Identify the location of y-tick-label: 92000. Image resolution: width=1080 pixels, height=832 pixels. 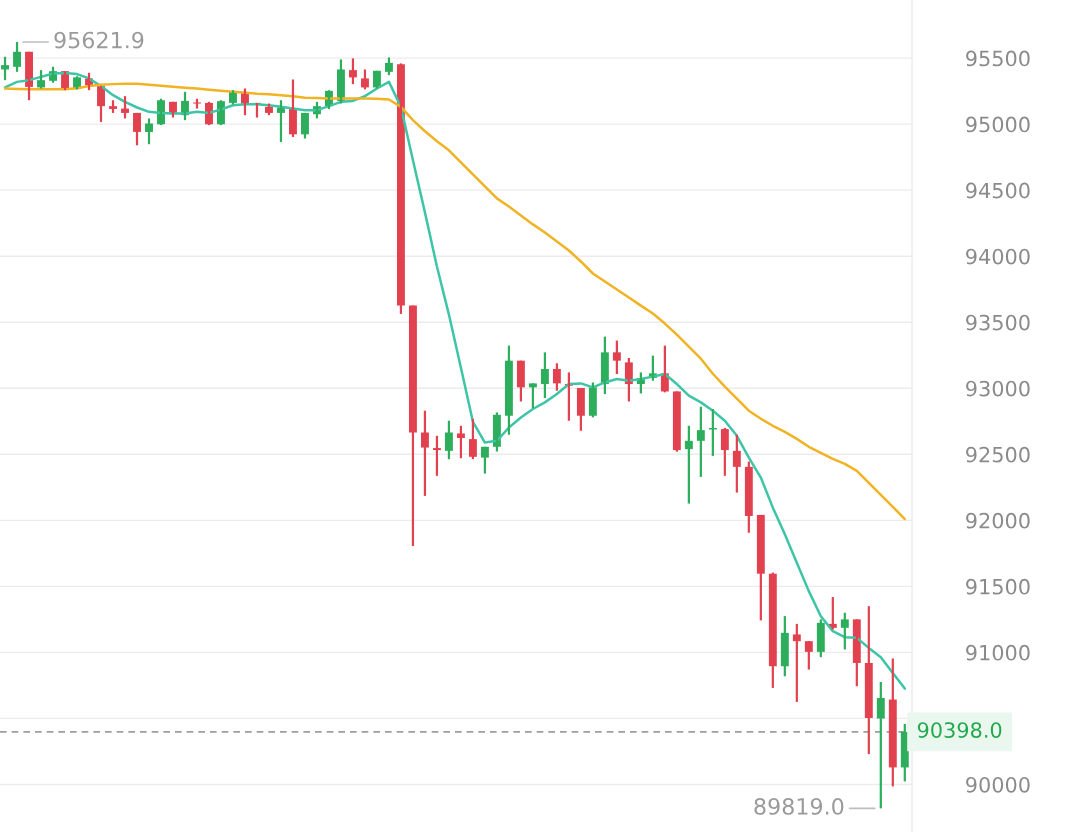
(998, 520).